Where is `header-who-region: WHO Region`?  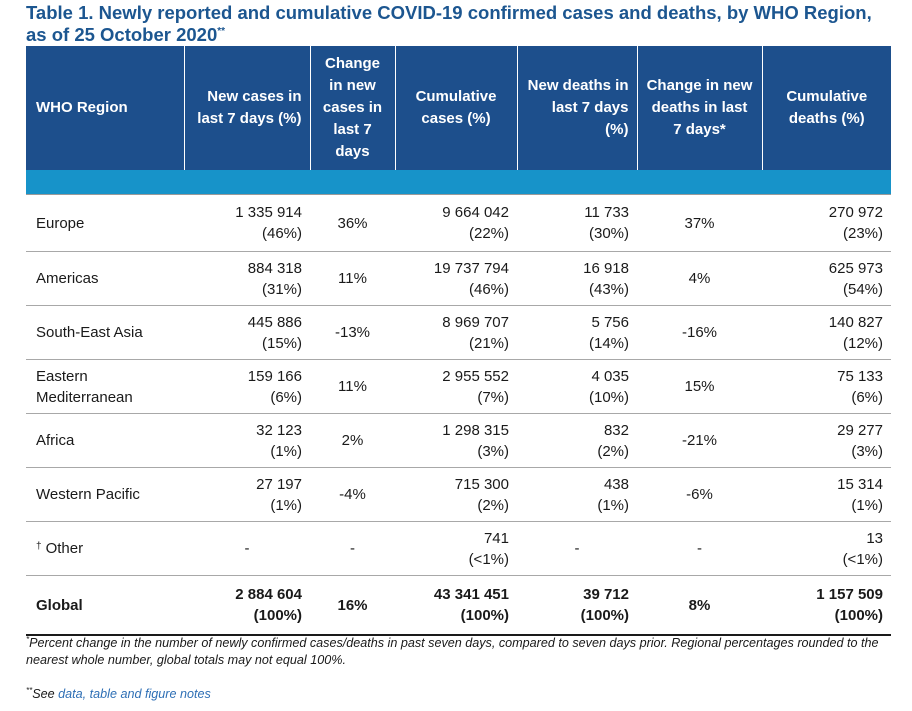
header-who-region: WHO Region is located at coordinates (105, 108).